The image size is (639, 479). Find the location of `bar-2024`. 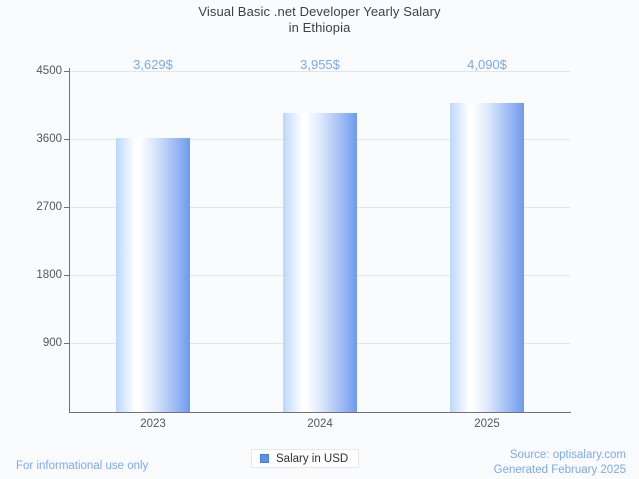

bar-2024 is located at coordinates (320, 262).